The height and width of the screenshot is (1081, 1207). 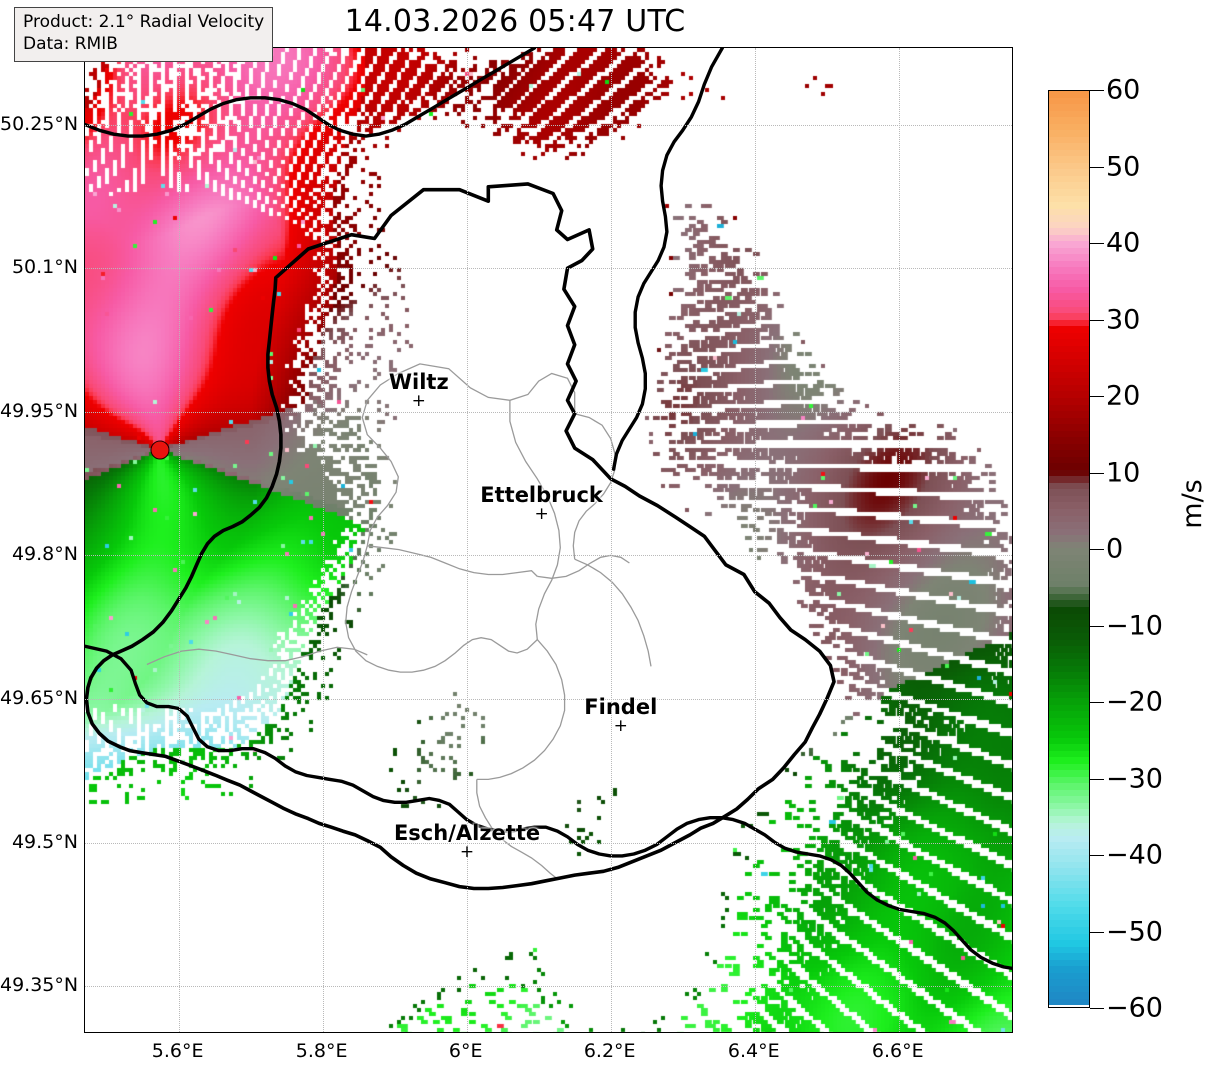 I want to click on colorbar-tick-label: 10, so click(x=1123, y=472).